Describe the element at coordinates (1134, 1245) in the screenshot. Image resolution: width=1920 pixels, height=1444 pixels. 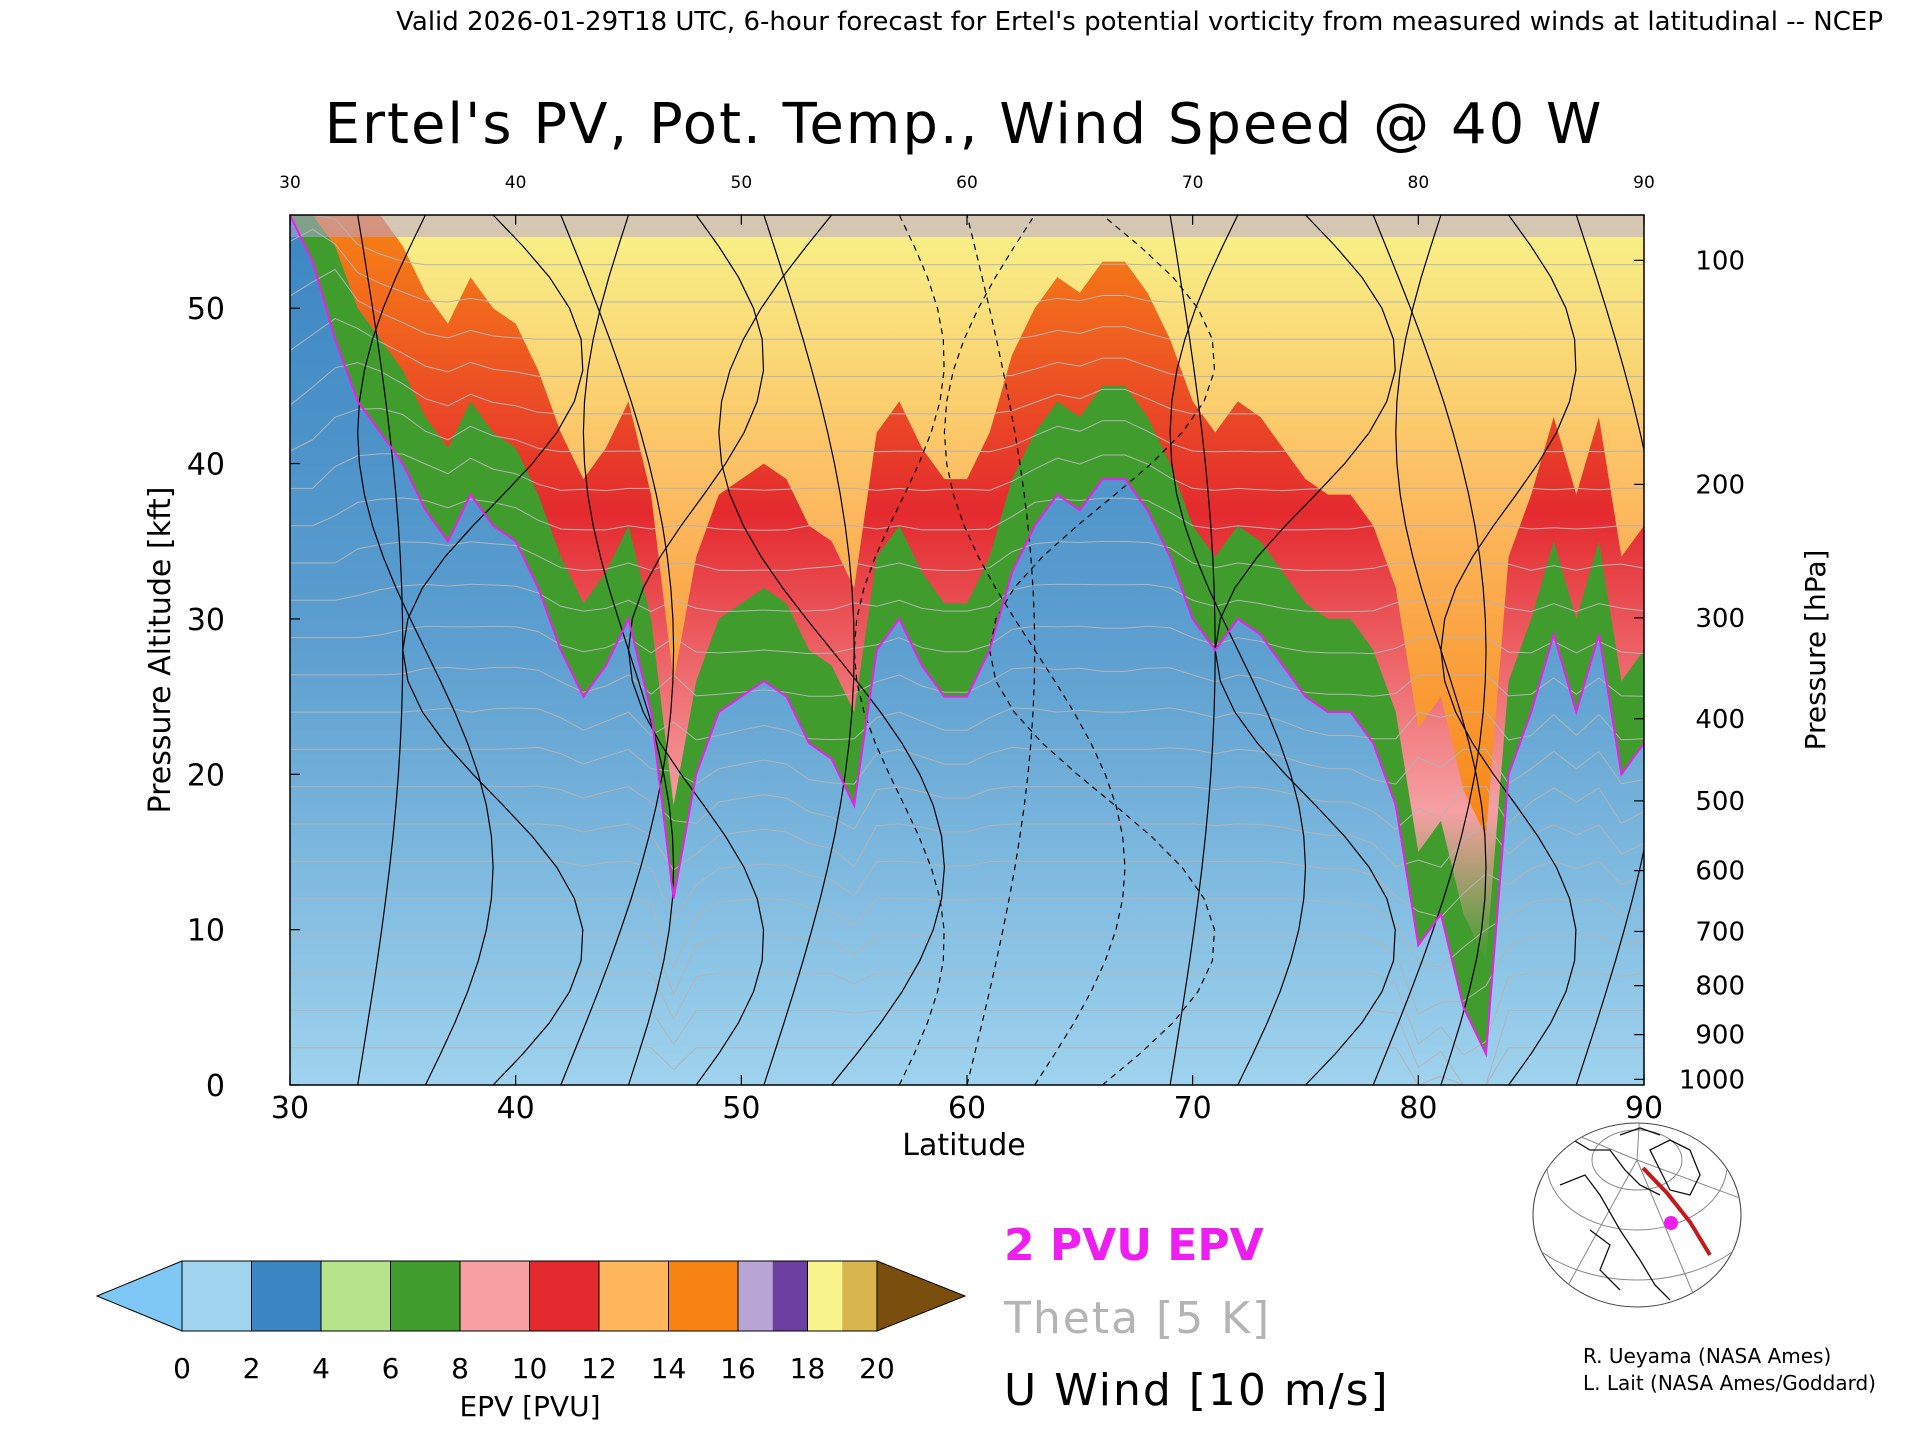
I see `legend-pv: 2 PVU EPV` at that location.